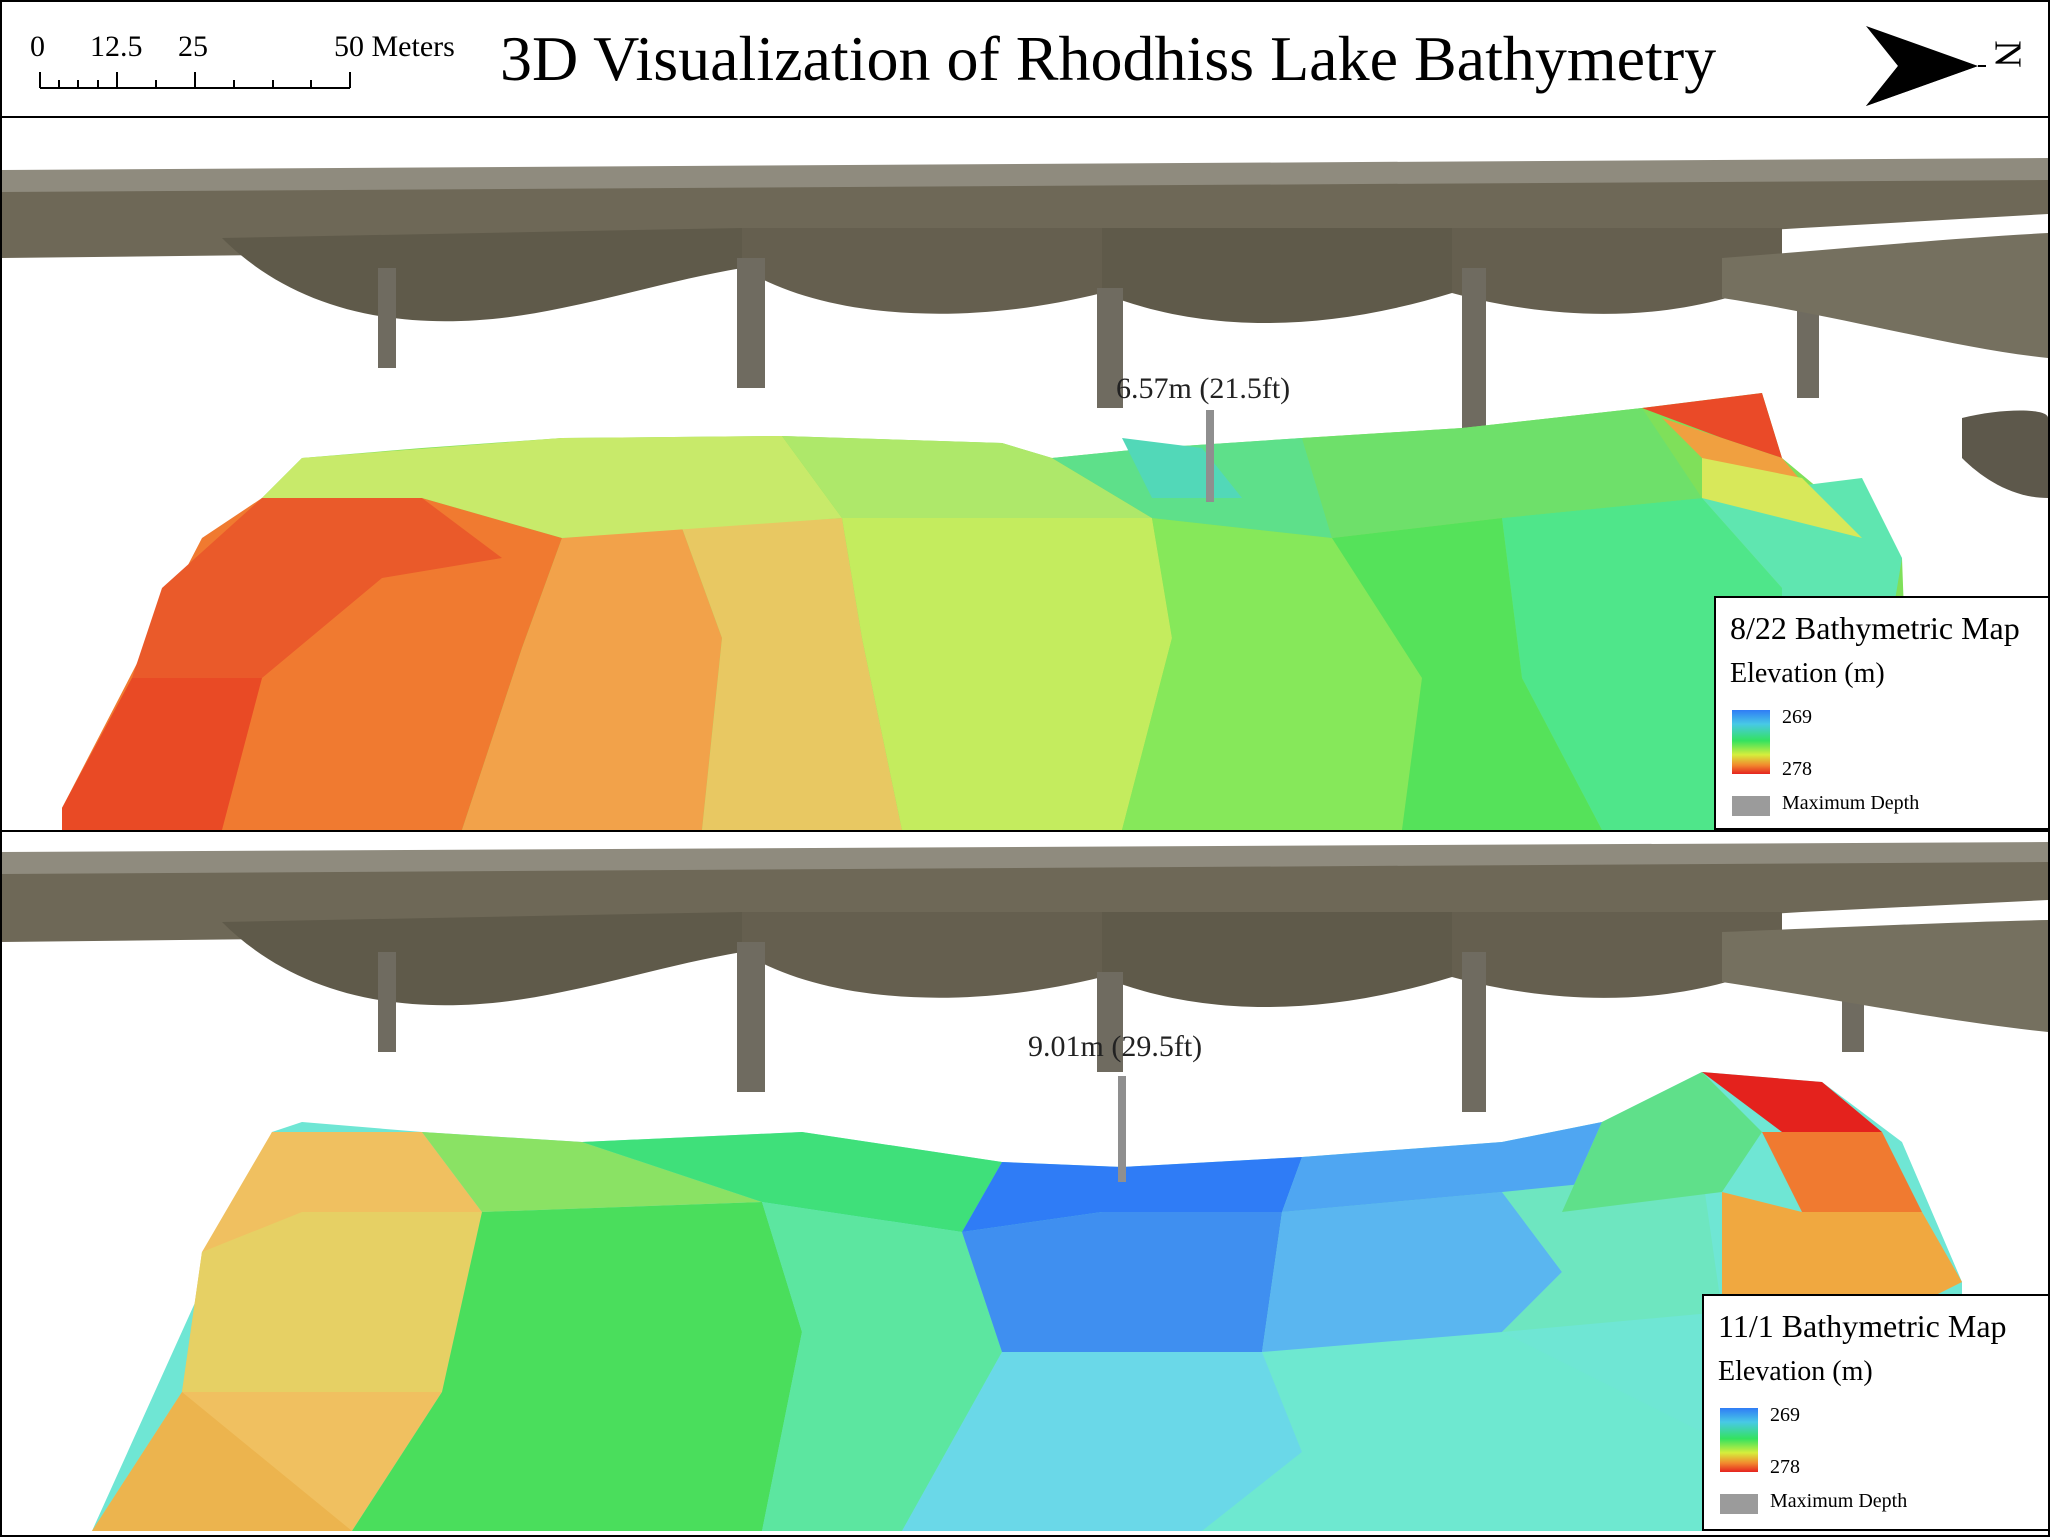  I want to click on scale-label-0: 0, so click(37, 46).